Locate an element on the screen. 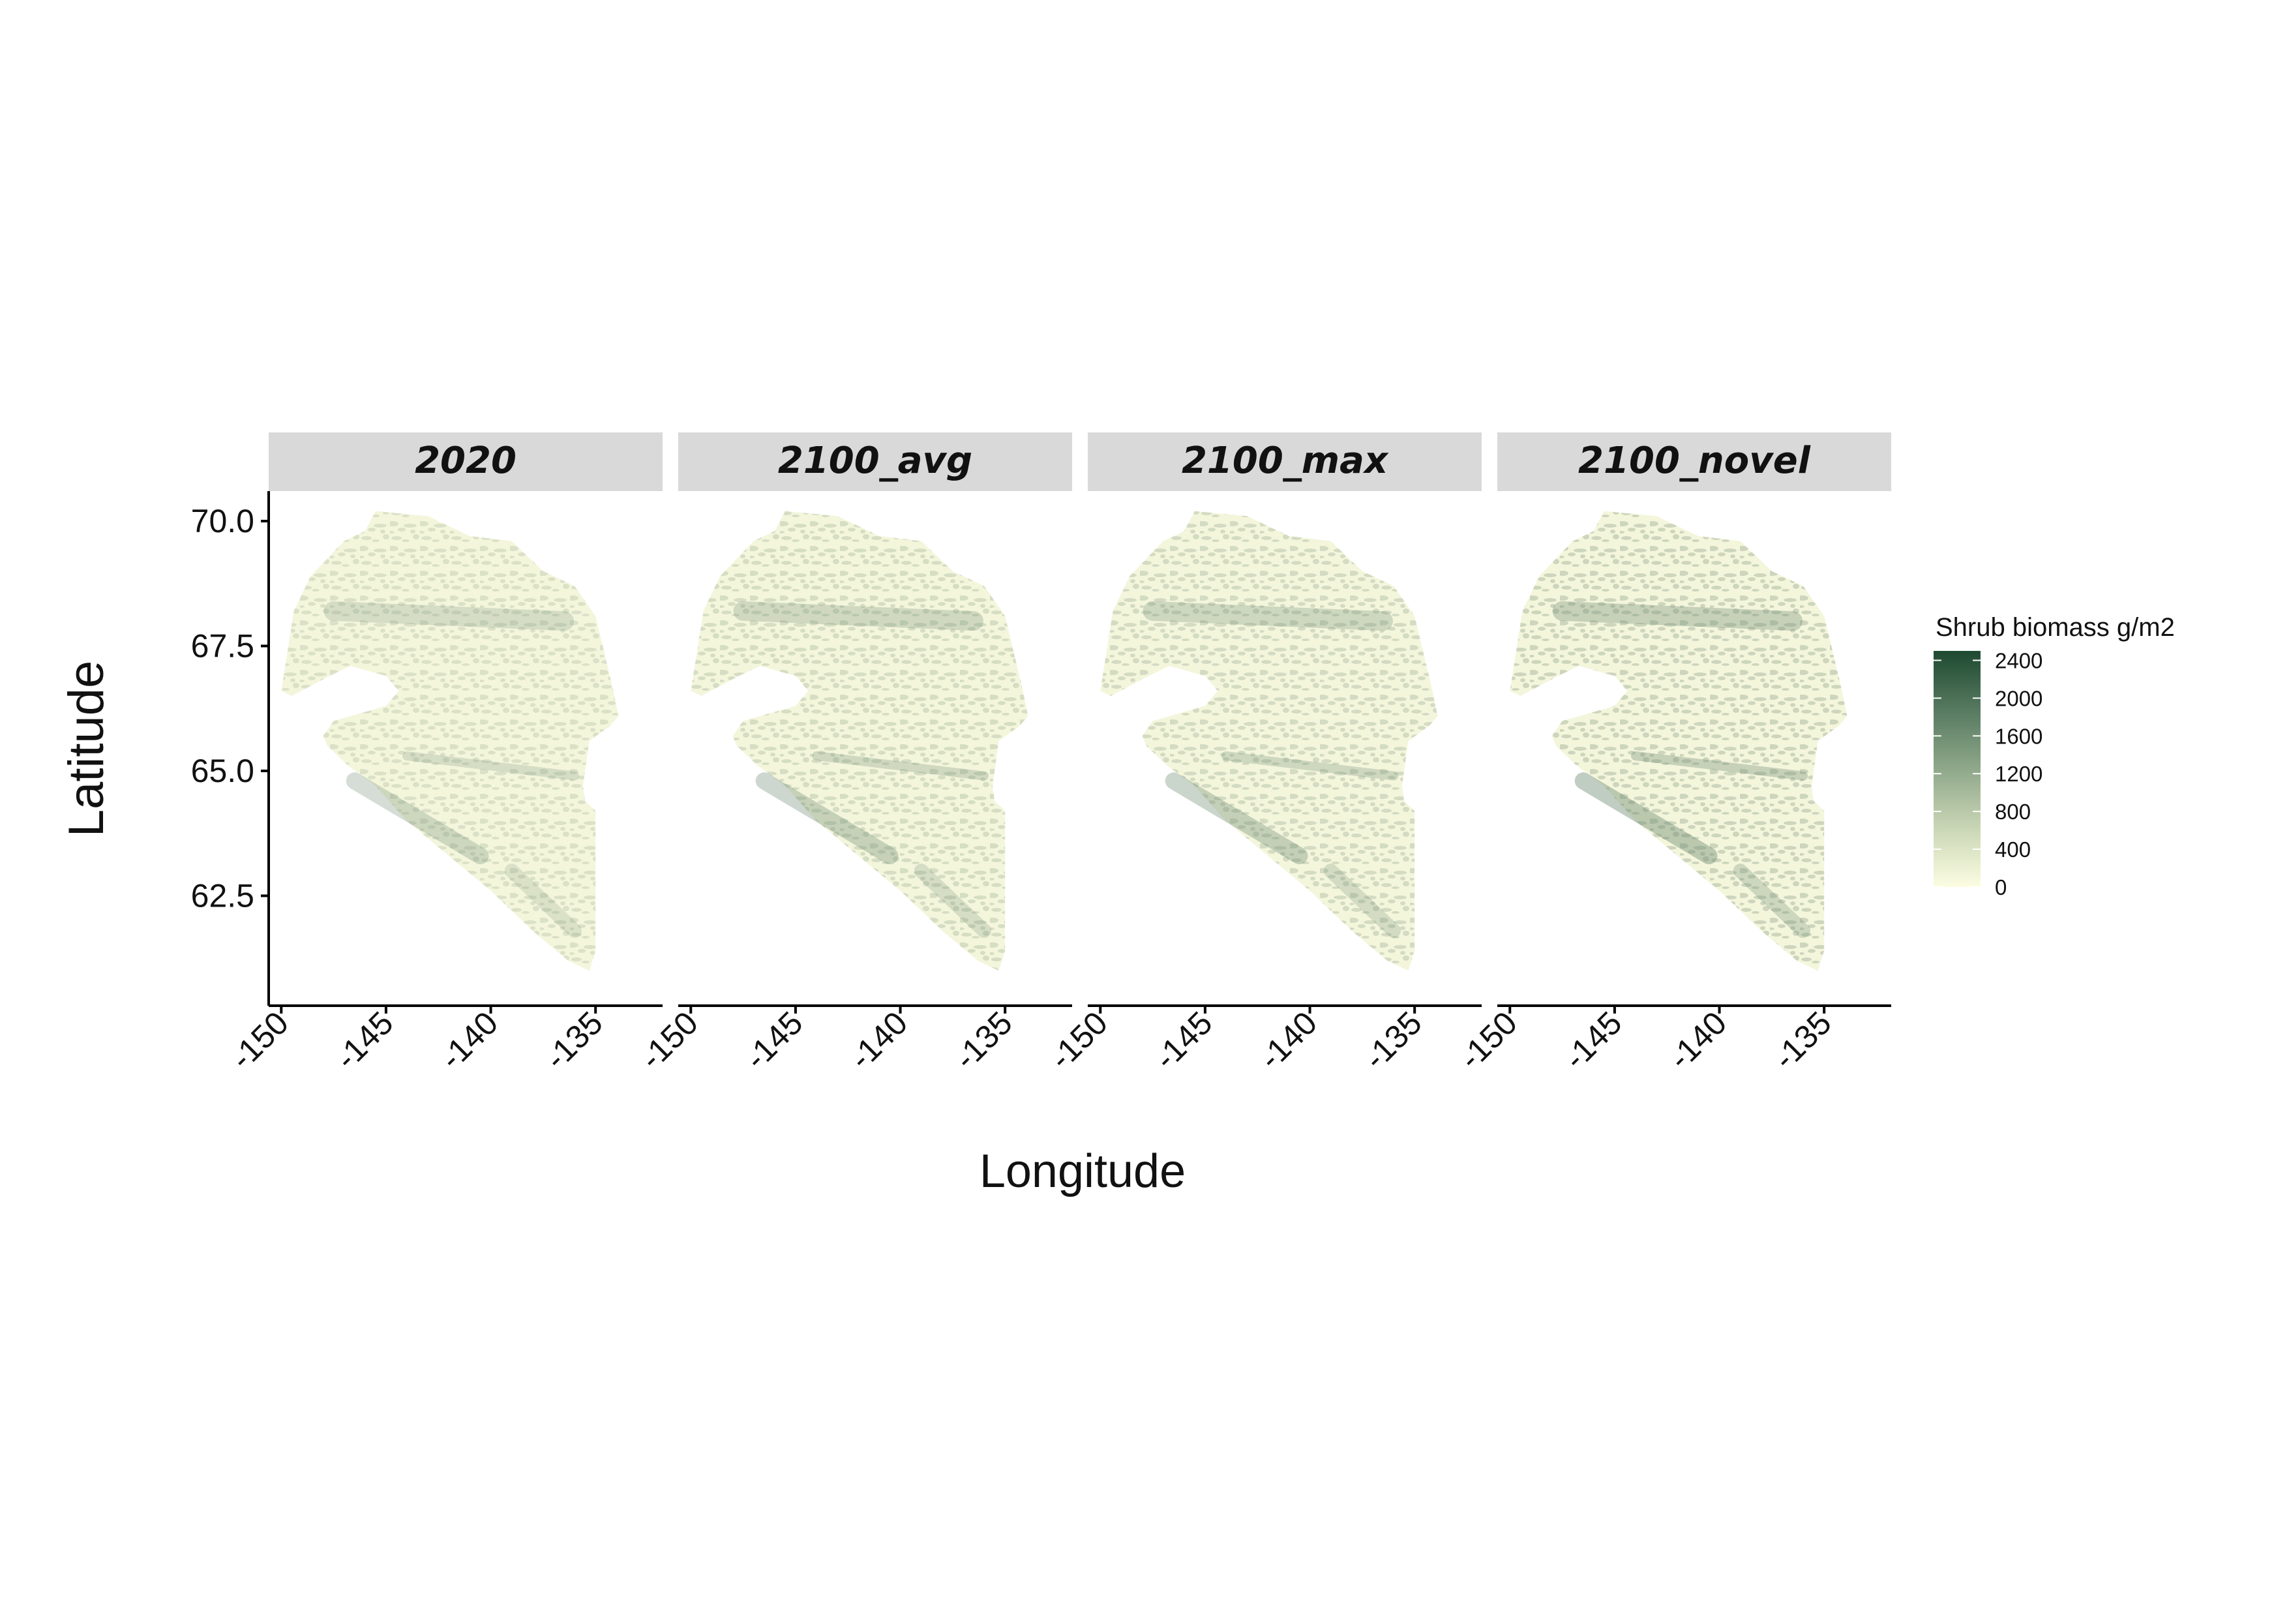 The image size is (2289, 1624). legend-tick-label: 1200 is located at coordinates (2018, 774).